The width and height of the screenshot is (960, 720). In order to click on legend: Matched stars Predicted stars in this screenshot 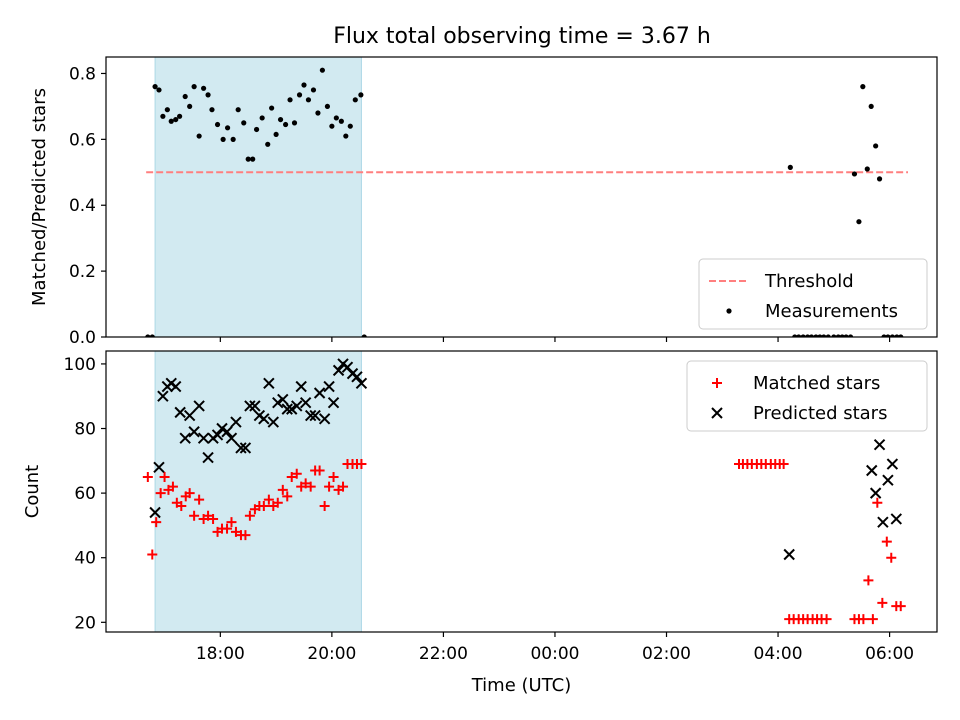, I will do `click(807, 396)`.